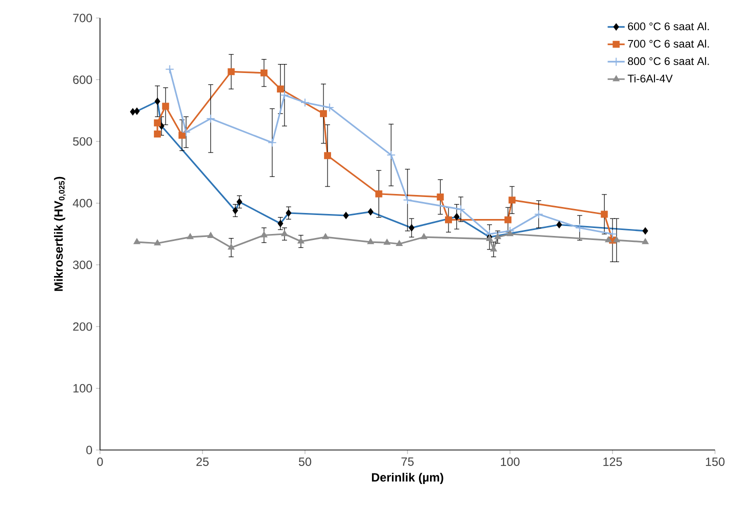 This screenshot has height=520, width=735. I want to click on x-tick-label: 150, so click(715, 462).